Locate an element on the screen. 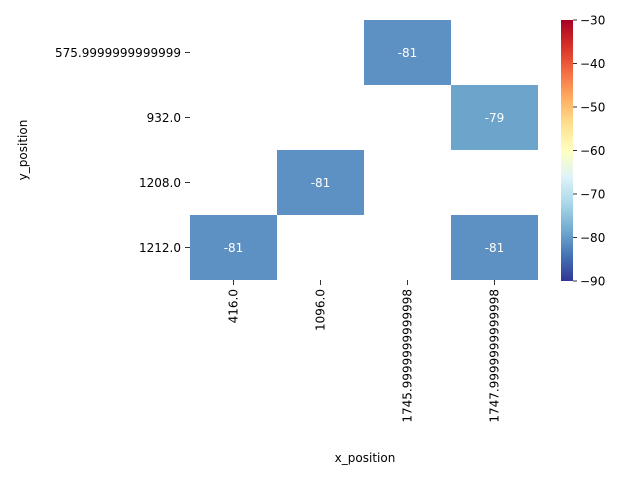 The width and height of the screenshot is (640, 480). colorbar: −90 −80 −70 −60 −50 −40 −30 is located at coordinates (583, 151).